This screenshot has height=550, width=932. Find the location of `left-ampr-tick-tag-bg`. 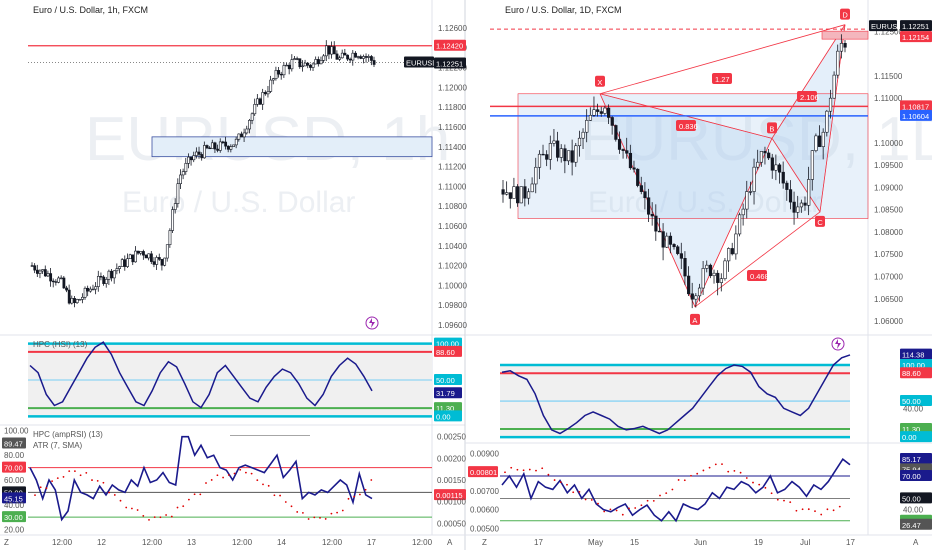

left-ampr-tick-tag-bg is located at coordinates (14, 443).